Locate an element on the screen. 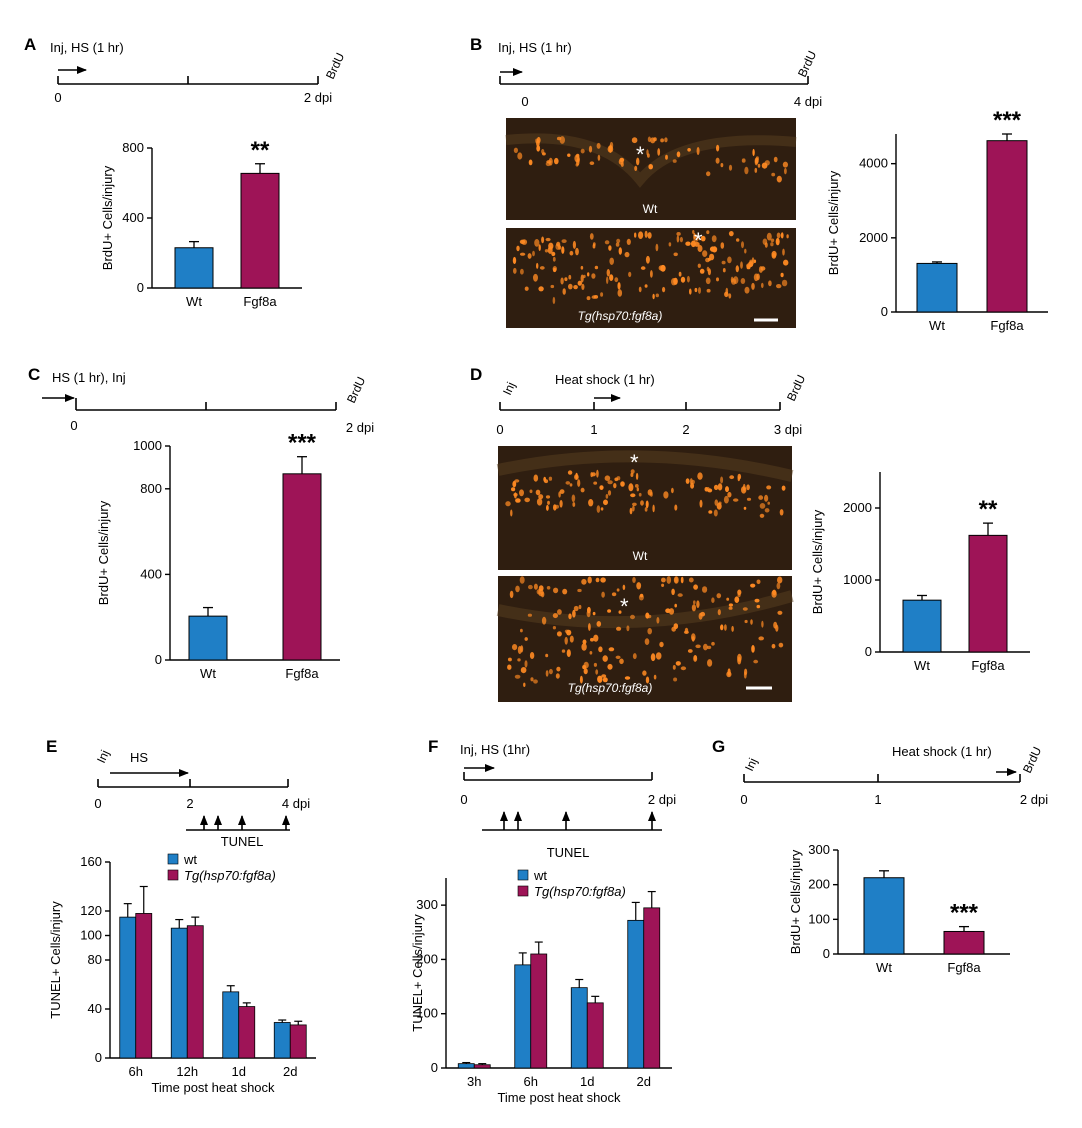 The image size is (1082, 1128). panel-e-tick-0: 0 is located at coordinates (97, 803).